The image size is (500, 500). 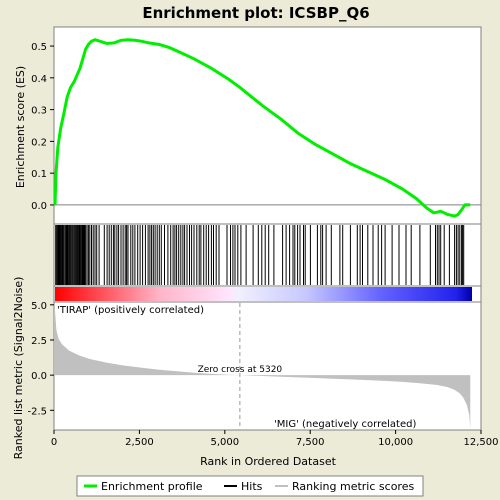 I want to click on metric-y-tick-label: 2.5, so click(x=39, y=341).